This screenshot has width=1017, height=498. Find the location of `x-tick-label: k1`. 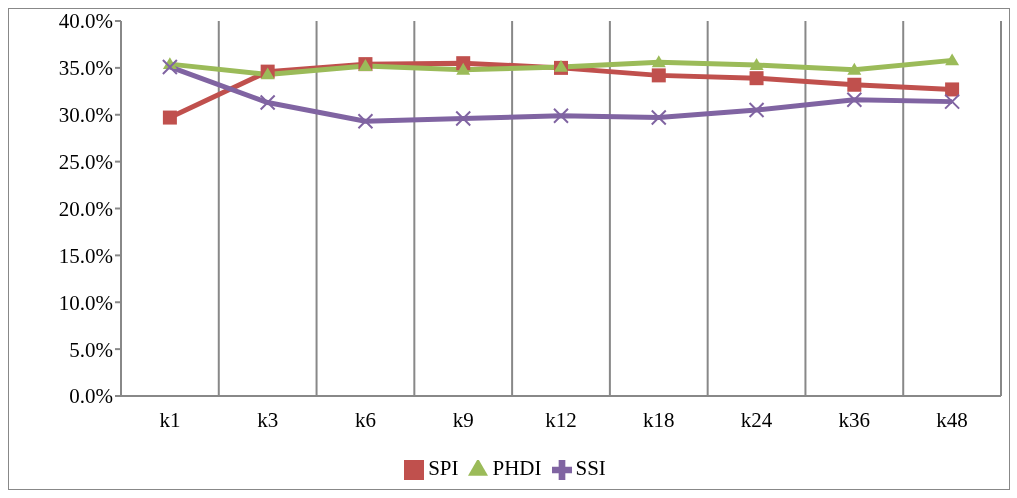

x-tick-label: k1 is located at coordinates (170, 419).